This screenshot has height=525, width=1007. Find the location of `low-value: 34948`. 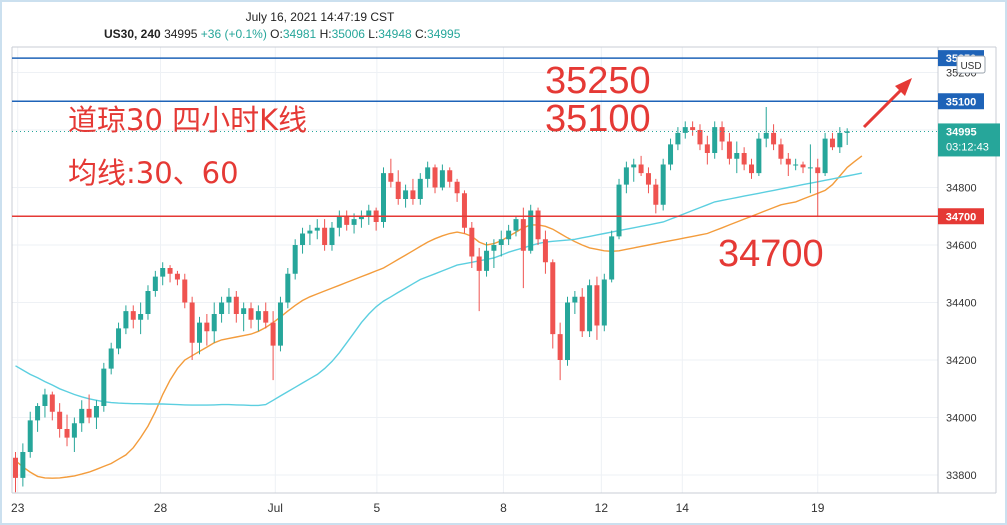

low-value: 34948 is located at coordinates (395, 34).